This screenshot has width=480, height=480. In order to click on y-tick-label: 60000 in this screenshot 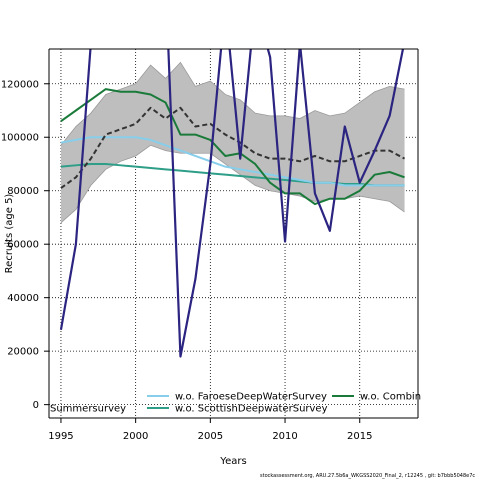, I will do `click(23, 245)`.